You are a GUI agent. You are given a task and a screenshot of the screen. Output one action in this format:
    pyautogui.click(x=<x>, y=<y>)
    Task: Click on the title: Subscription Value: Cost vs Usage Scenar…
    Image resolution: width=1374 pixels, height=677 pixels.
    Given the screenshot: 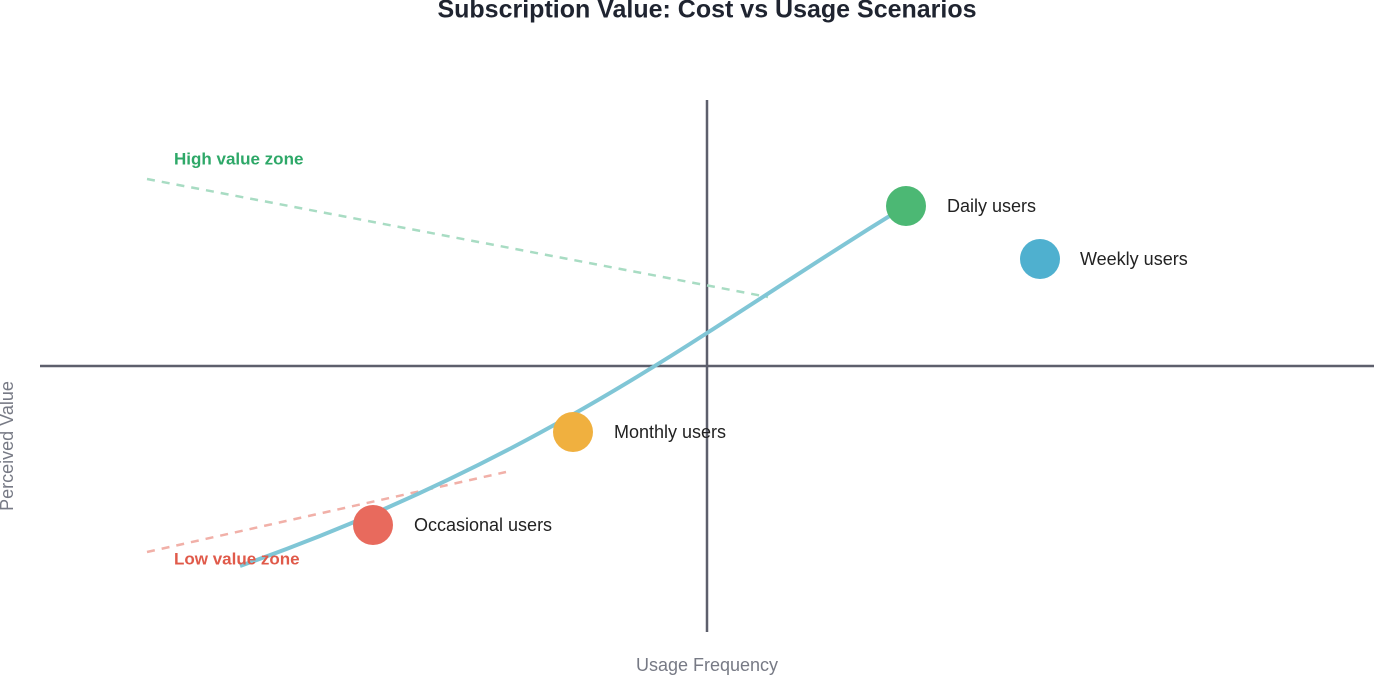 What is the action you would take?
    pyautogui.click(x=706, y=12)
    